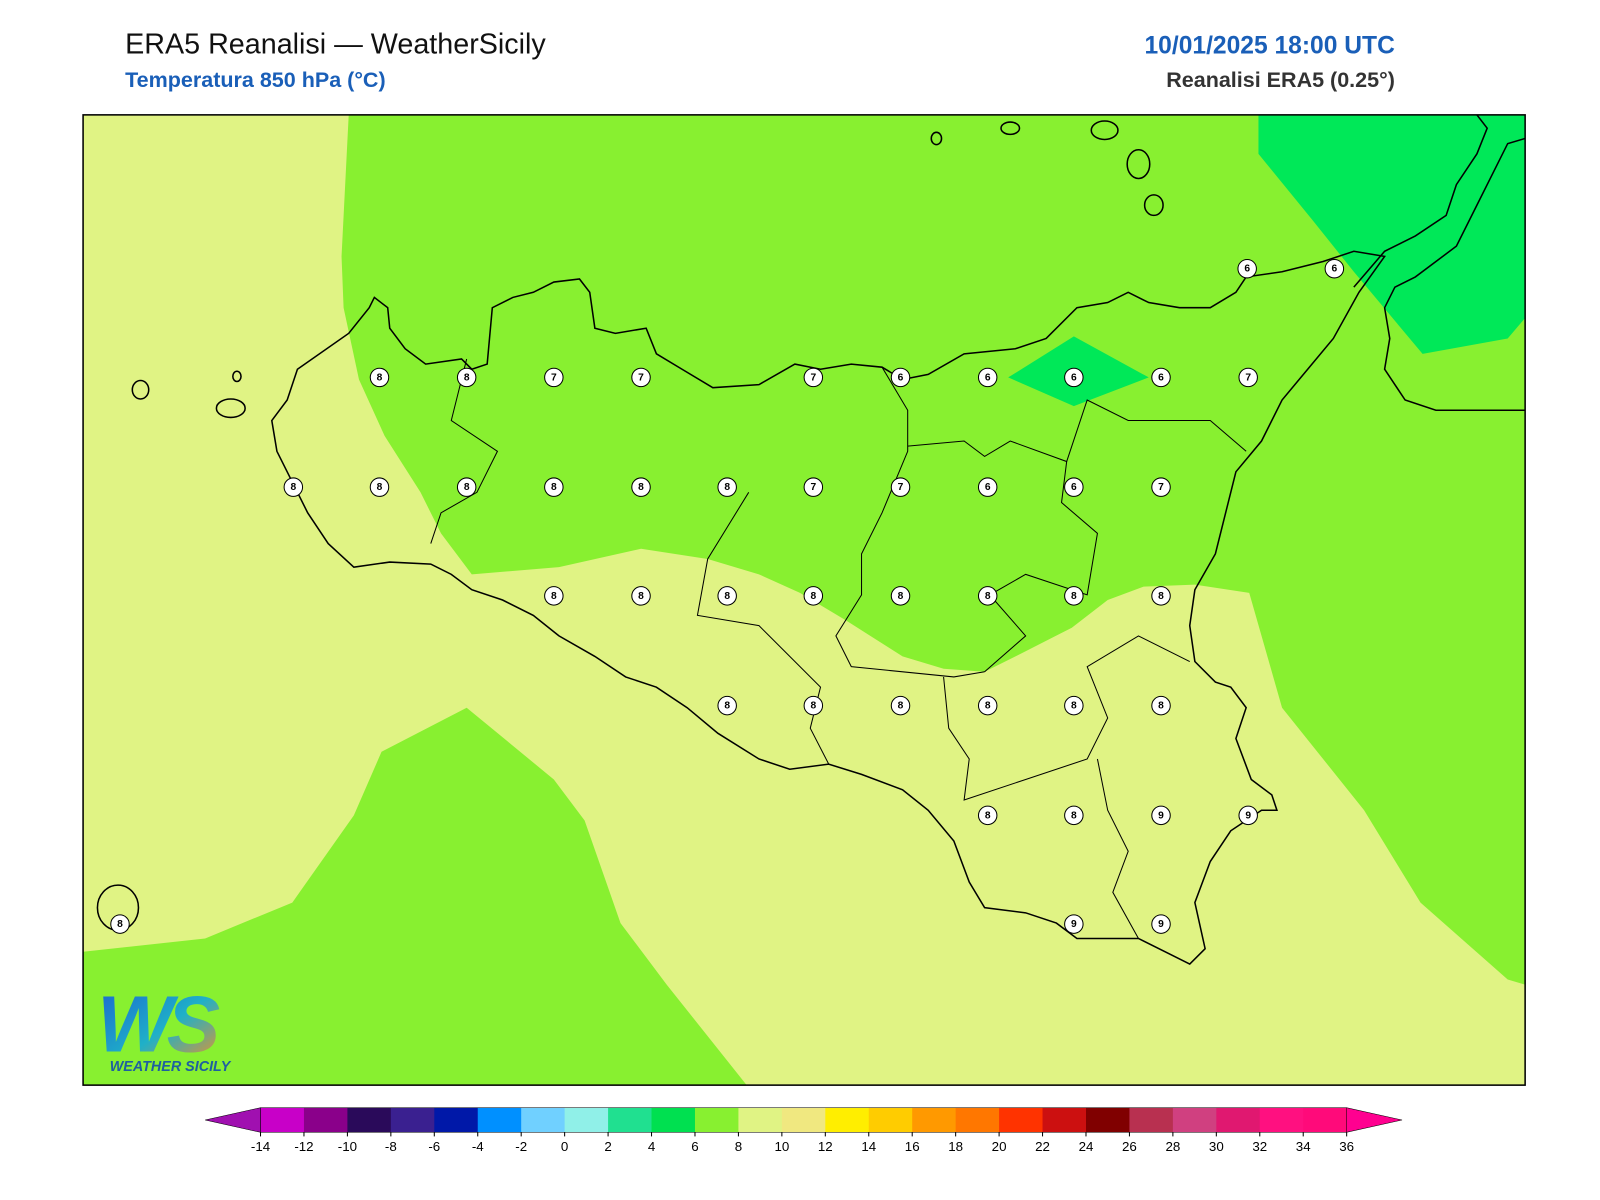 The width and height of the screenshot is (1600, 1200). I want to click on colorbar-outline, so click(803, 1120).